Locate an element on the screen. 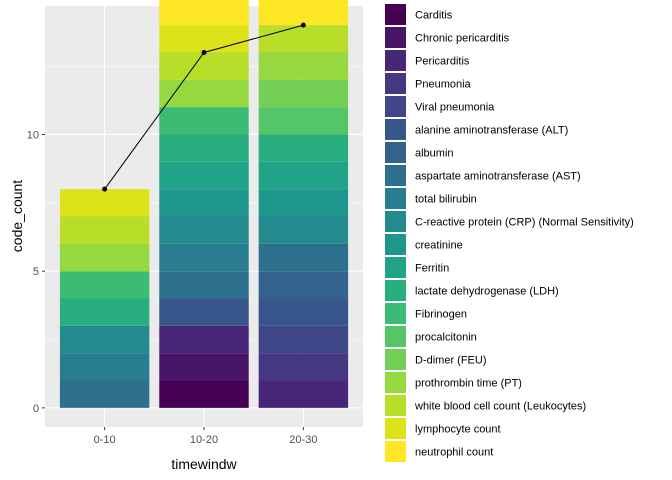 Image resolution: width=672 pixels, height=480 pixels. legend-label: Pneumonia is located at coordinates (443, 85).